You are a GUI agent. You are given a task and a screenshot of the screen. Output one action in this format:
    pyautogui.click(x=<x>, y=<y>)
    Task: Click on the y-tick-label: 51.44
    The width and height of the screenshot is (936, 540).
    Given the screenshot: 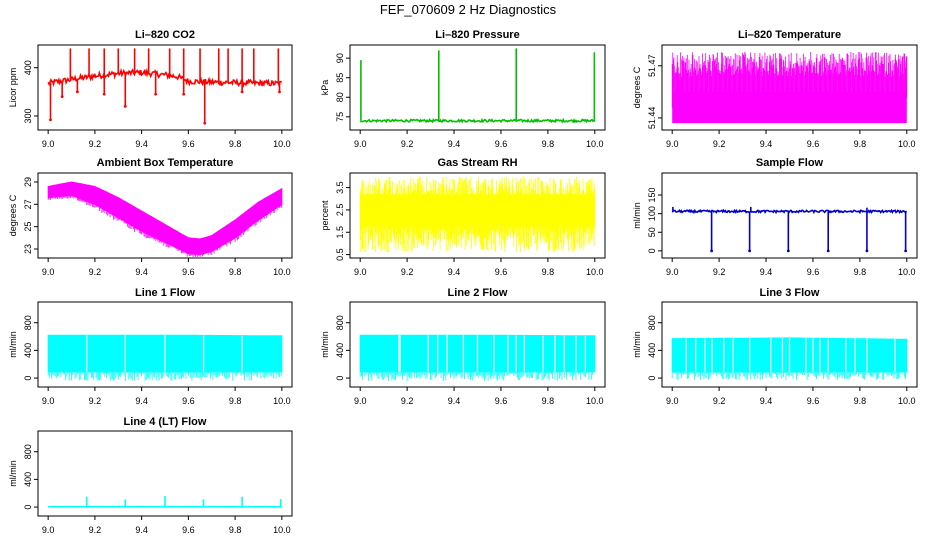 What is the action you would take?
    pyautogui.click(x=652, y=118)
    